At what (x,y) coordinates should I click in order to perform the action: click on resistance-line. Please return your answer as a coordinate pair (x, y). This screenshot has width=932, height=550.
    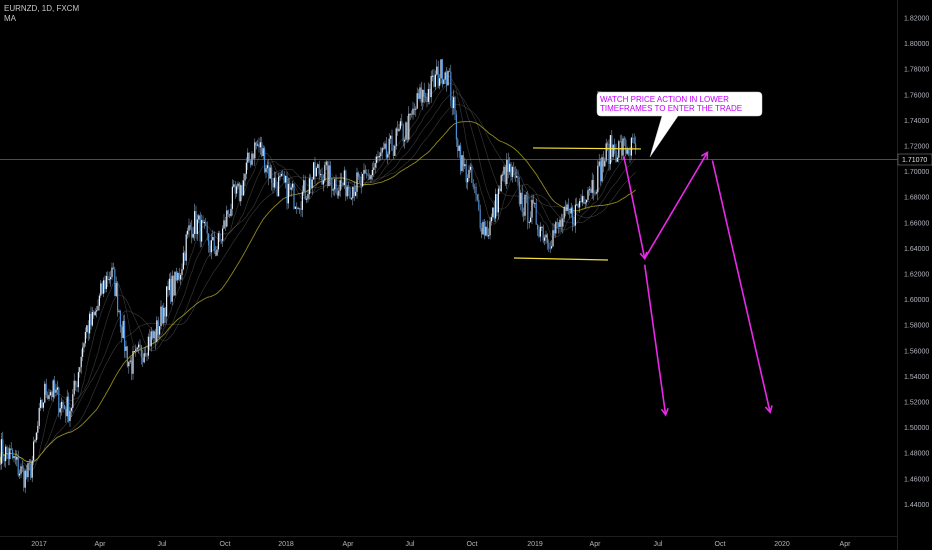
    Looking at the image, I should click on (587, 148).